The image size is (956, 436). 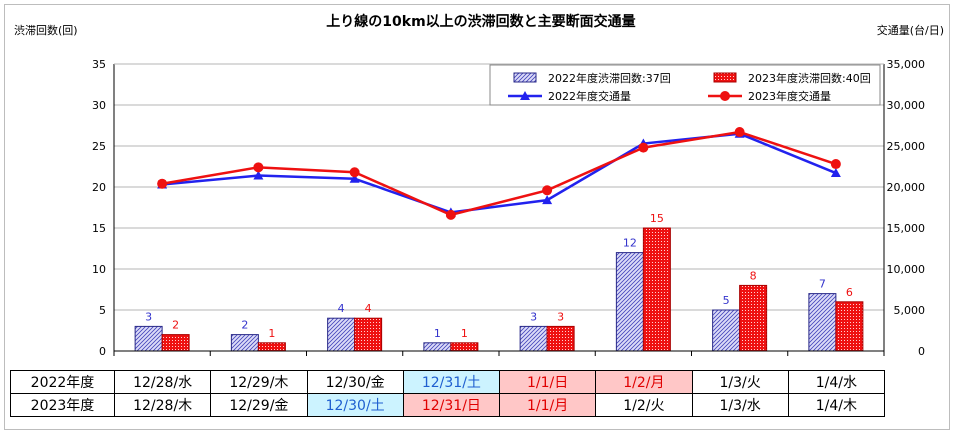 I want to click on date-table-cell: 1/3/火, so click(x=740, y=382).